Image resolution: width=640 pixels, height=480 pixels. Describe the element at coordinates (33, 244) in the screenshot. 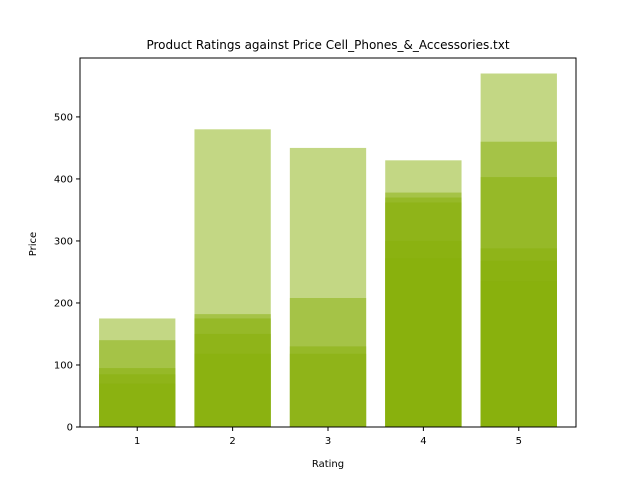

I see `y-axis-label: Price` at that location.